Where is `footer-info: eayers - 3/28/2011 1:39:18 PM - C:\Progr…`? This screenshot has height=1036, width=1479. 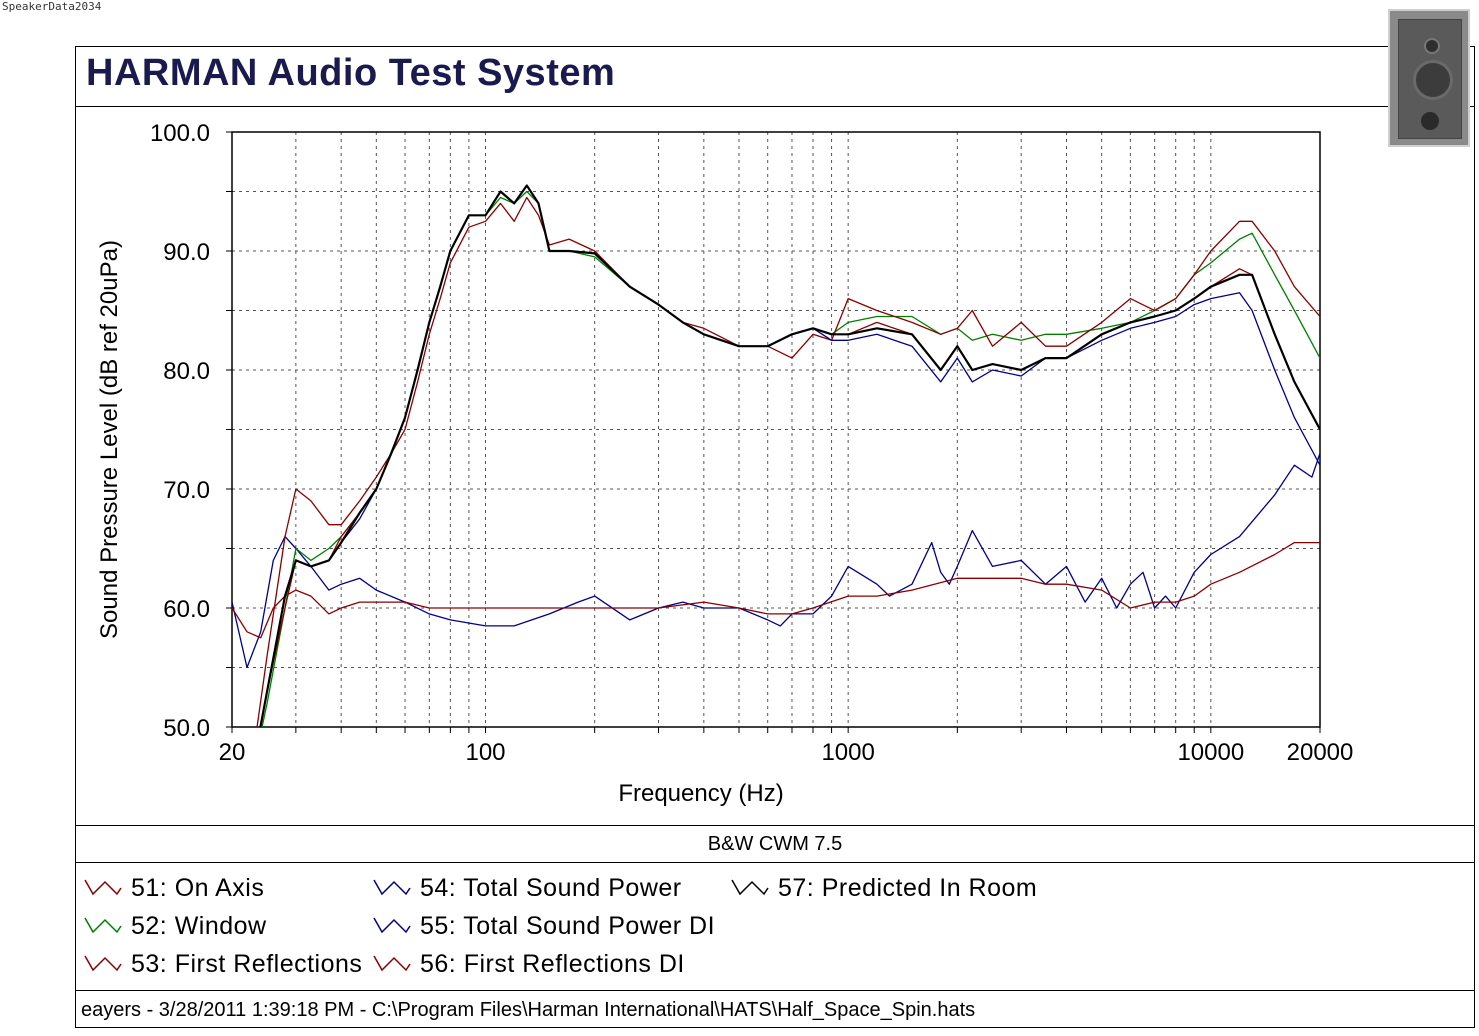 footer-info: eayers - 3/28/2011 1:39:18 PM - C:\Progr… is located at coordinates (775, 1009).